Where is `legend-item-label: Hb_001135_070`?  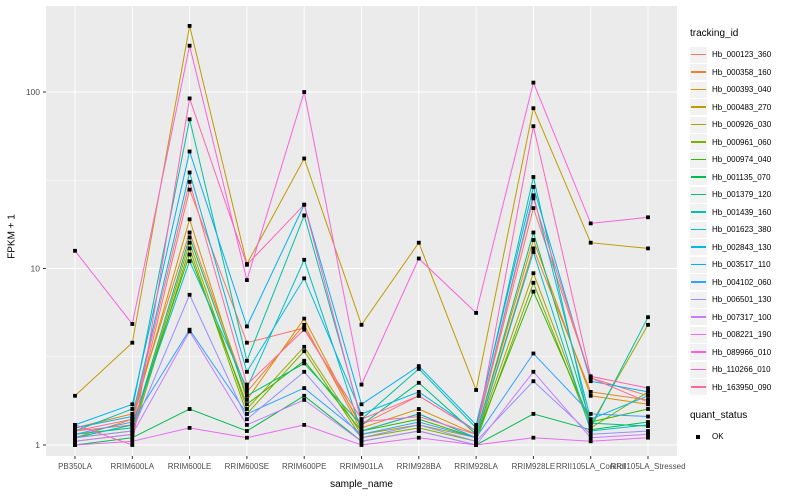 legend-item-label: Hb_001135_070 is located at coordinates (741, 177).